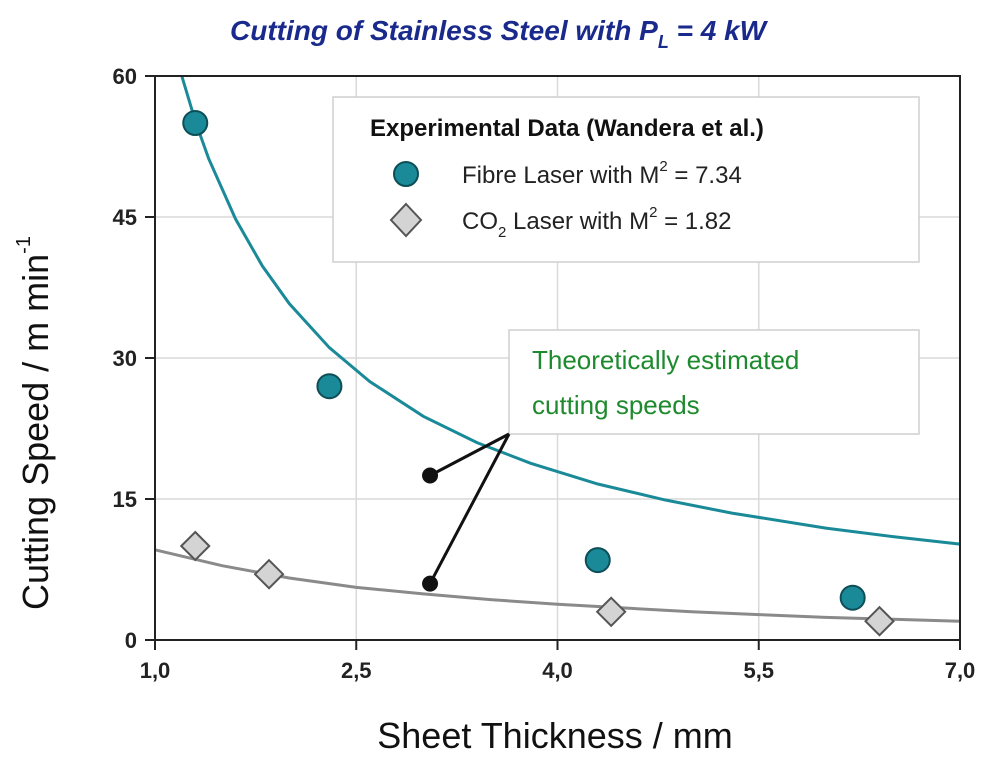 Image resolution: width=1000 pixels, height=764 pixels. Describe the element at coordinates (131, 640) in the screenshot. I see `y-tick-label: 0` at that location.